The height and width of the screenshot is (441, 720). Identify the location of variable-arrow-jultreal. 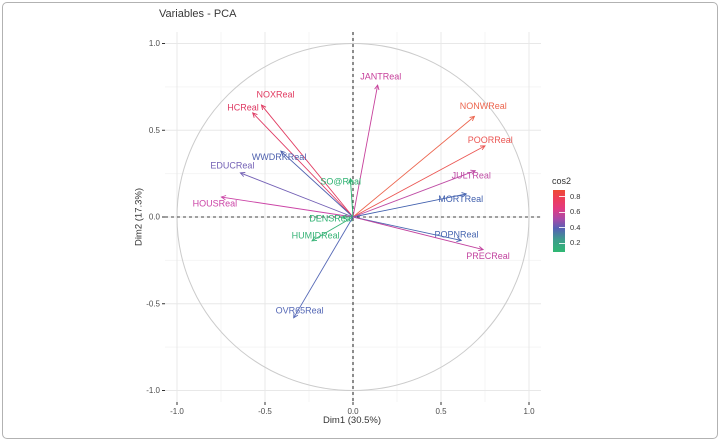
(414, 194).